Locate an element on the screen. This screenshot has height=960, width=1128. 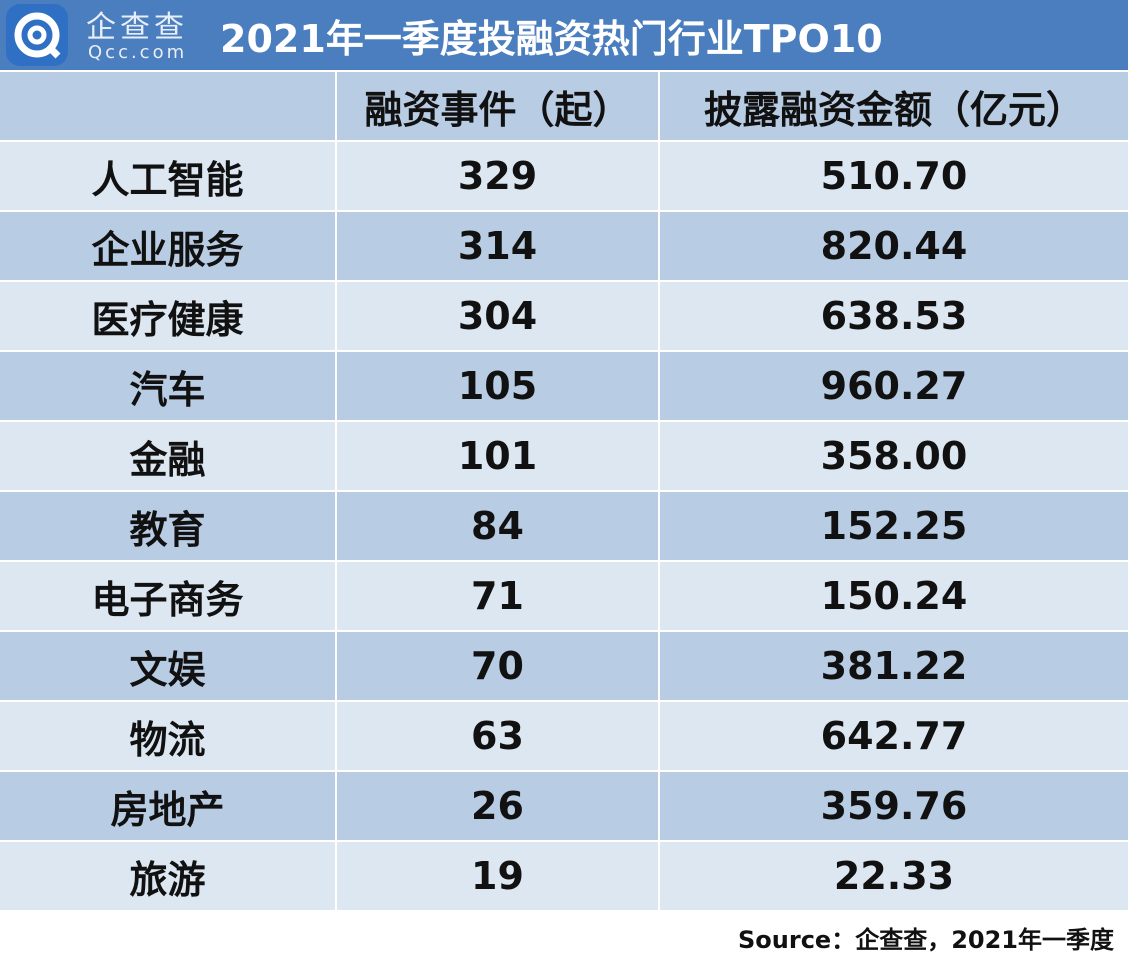
table-cell: 71 is located at coordinates (498, 596).